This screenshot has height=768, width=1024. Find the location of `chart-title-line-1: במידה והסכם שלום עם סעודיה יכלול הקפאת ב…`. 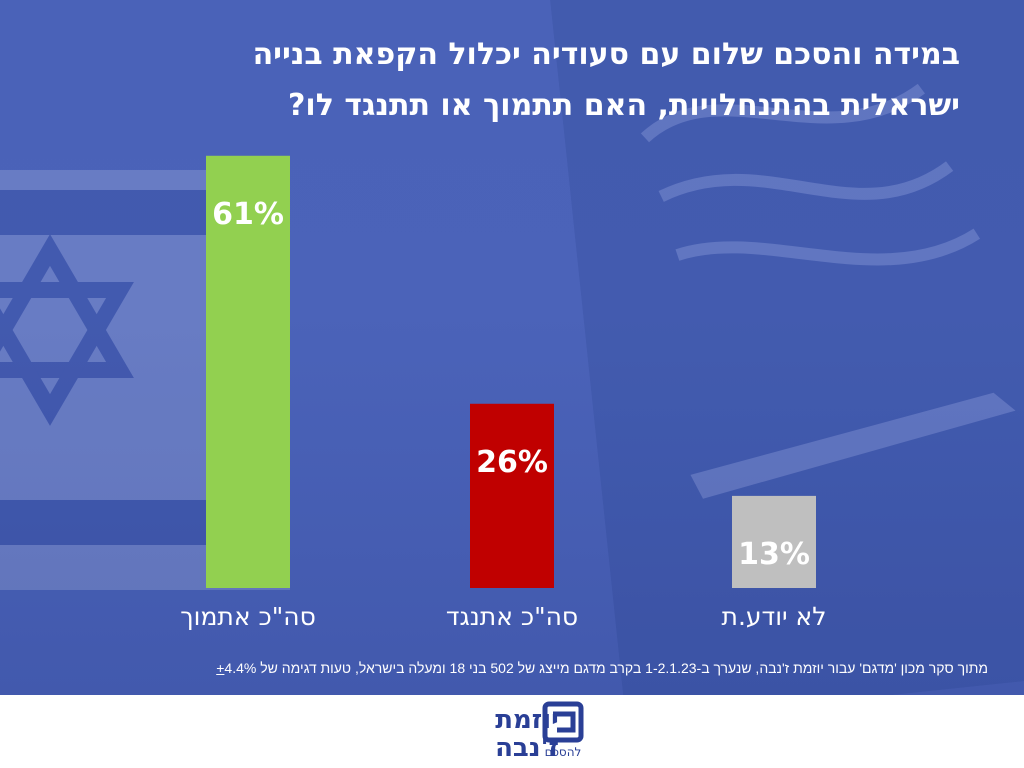

chart-title-line-1: במידה והסכם שלום עם סעודיה יכלול הקפאת ב… is located at coordinates (606, 54).